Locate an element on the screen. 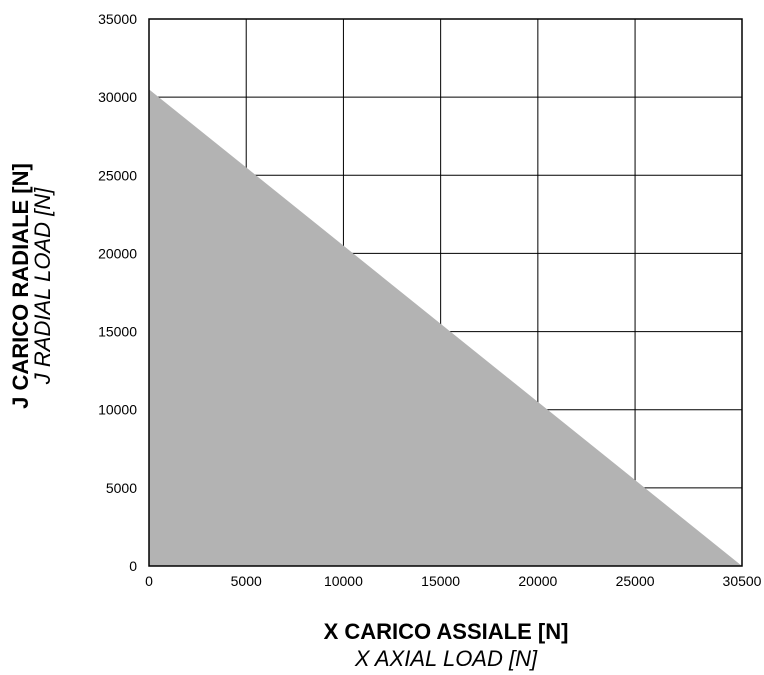 This screenshot has height=675, width=764. y-tick-label: 25000 is located at coordinates (117, 175).